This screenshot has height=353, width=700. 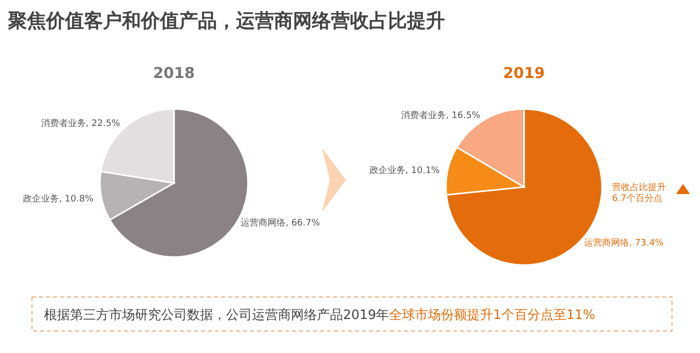 What do you see at coordinates (440, 115) in the screenshot?
I see `slice-label: 消费者业务, 16.5%` at bounding box center [440, 115].